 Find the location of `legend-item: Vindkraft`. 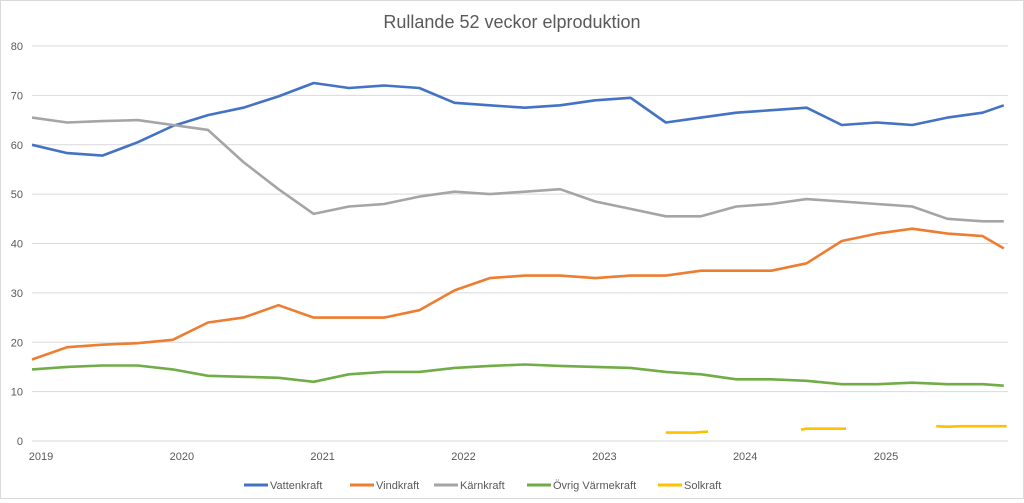

legend-item: Vindkraft is located at coordinates (384, 486).